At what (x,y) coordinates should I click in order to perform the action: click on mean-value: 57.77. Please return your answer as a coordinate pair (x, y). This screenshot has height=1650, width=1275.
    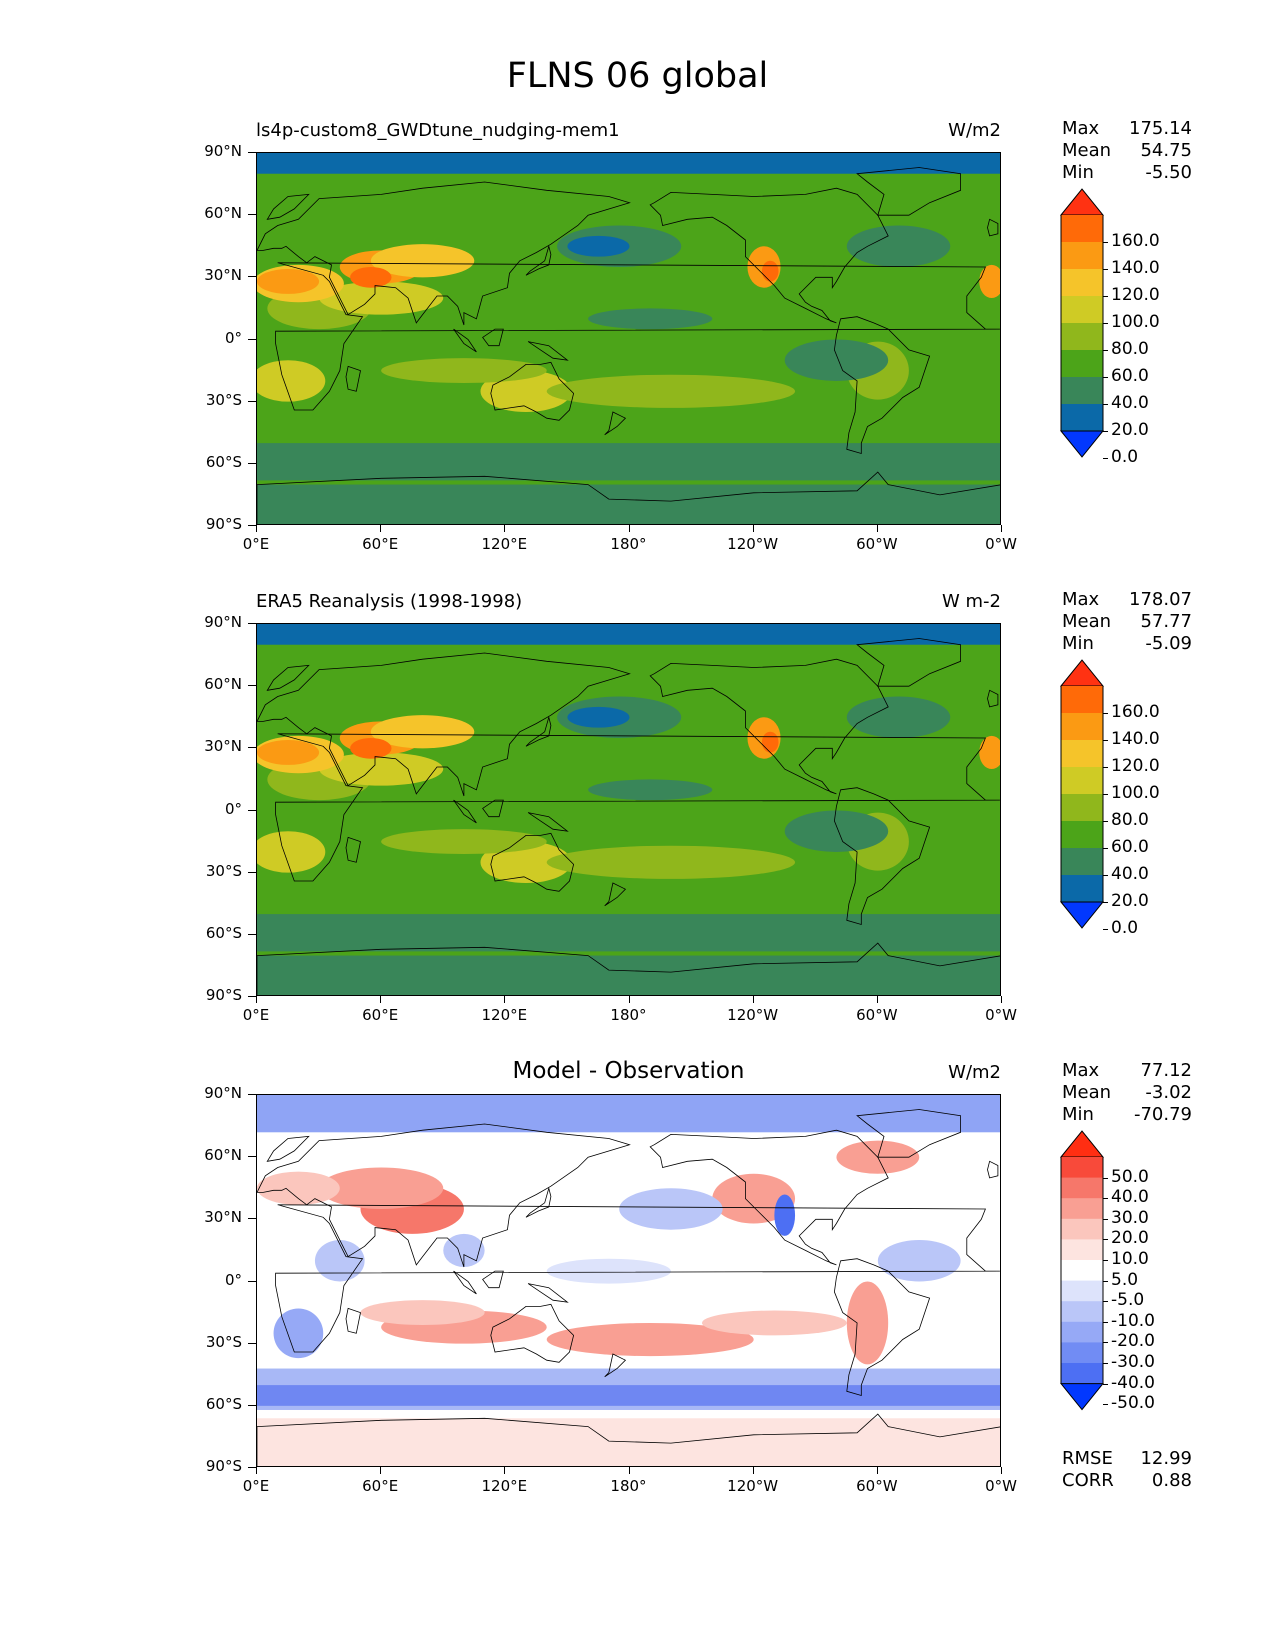
    Looking at the image, I should click on (1166, 621).